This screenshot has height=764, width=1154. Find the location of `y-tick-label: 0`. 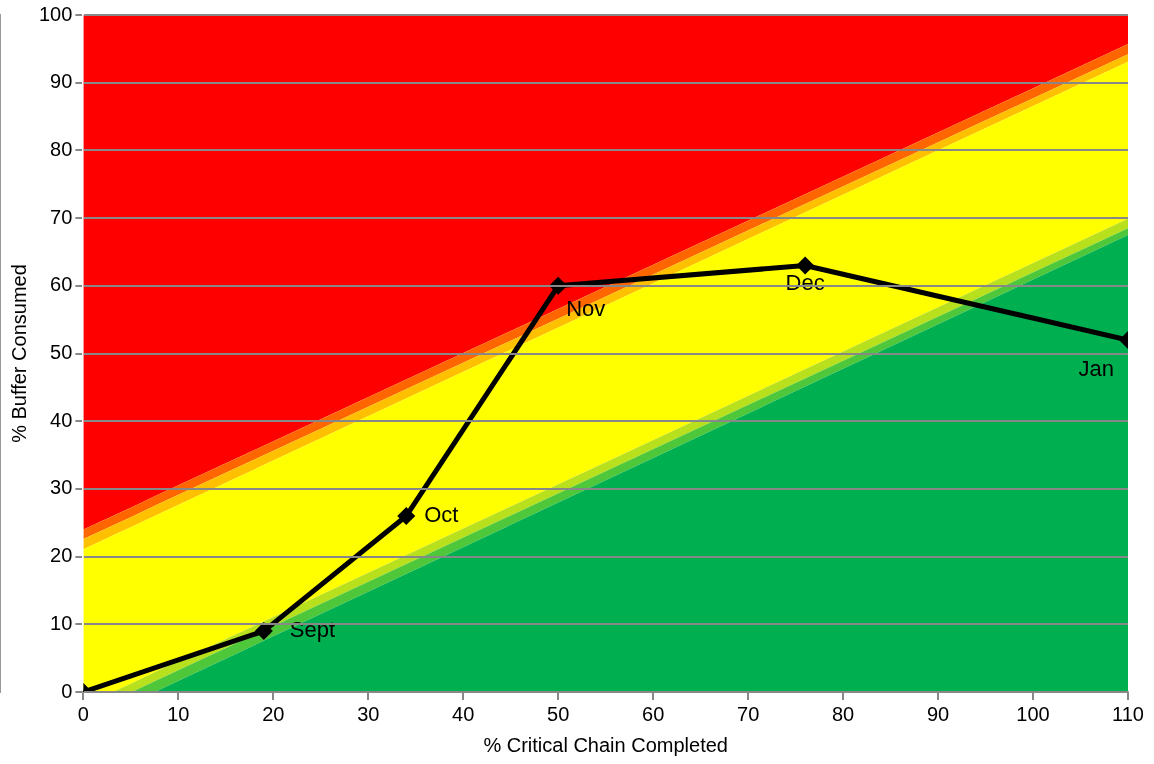

y-tick-label: 0 is located at coordinates (67, 690).